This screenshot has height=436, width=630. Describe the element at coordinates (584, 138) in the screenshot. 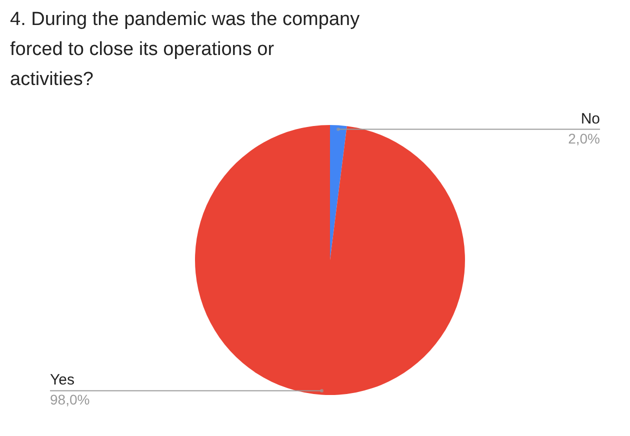

I see `data-label: 2,0%` at that location.